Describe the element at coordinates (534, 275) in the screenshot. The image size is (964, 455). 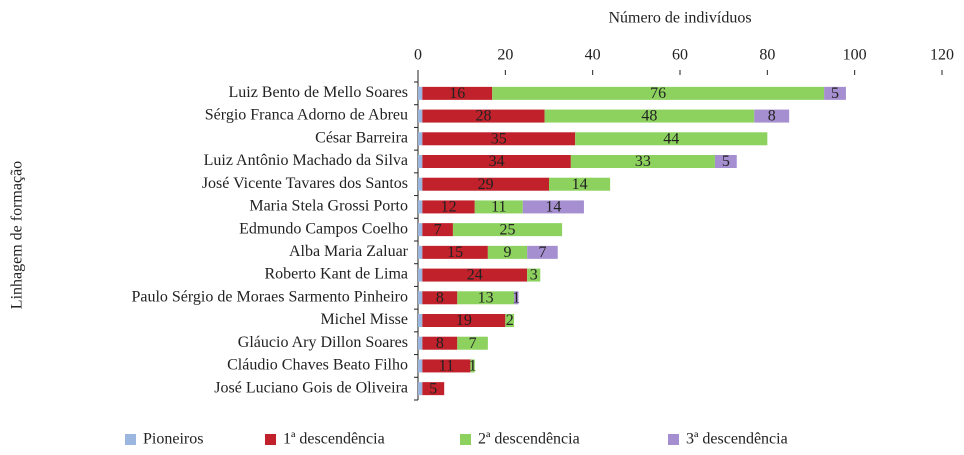
I see `value-label: 3` at that location.